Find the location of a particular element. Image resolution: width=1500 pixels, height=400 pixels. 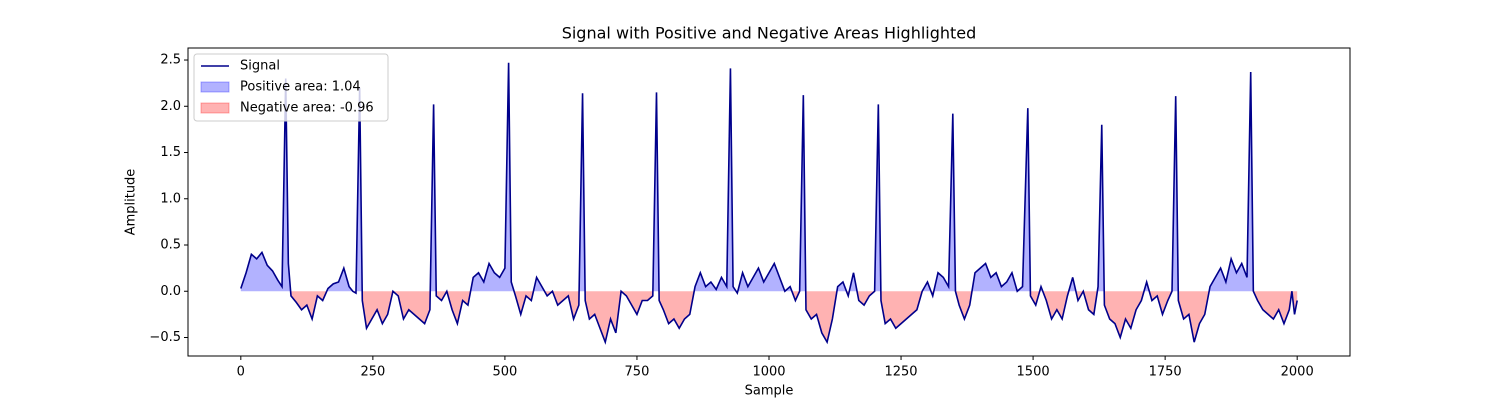

y-tick-label: 1.0 is located at coordinates (170, 198).